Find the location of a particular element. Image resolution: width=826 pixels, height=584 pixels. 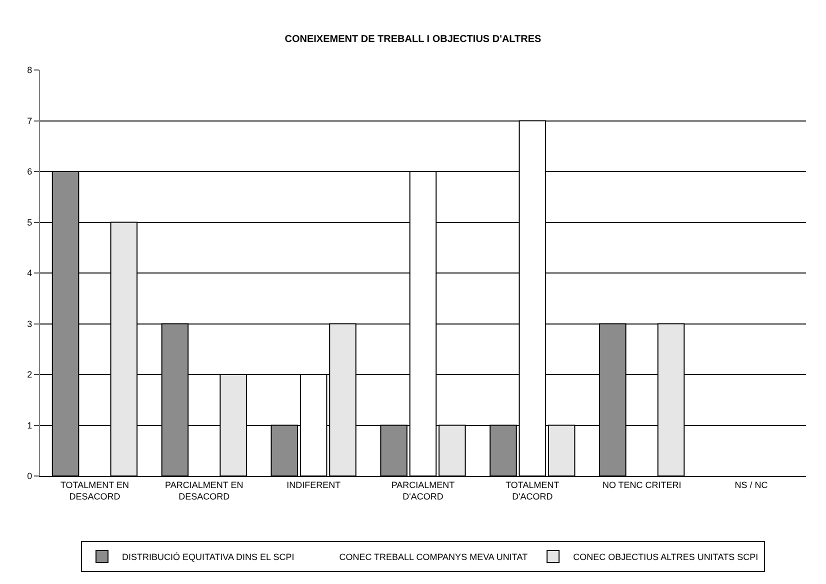

y-tick-label: 6 is located at coordinates (29, 171).